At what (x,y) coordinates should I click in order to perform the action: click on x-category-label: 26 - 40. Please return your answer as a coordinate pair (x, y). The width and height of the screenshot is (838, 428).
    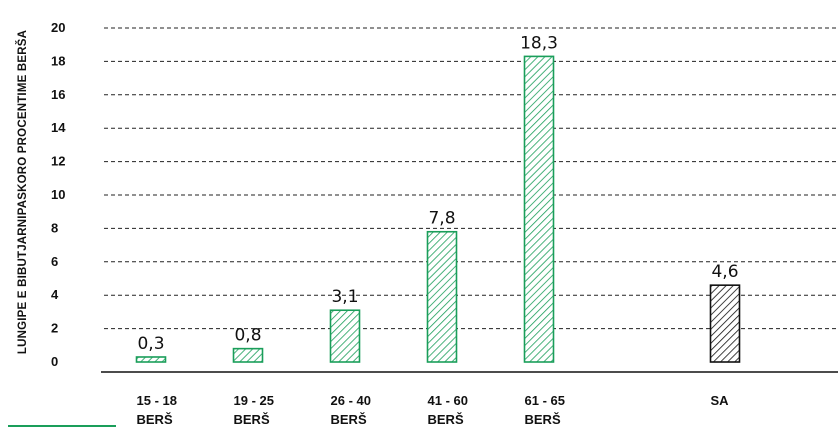
    Looking at the image, I should click on (351, 400).